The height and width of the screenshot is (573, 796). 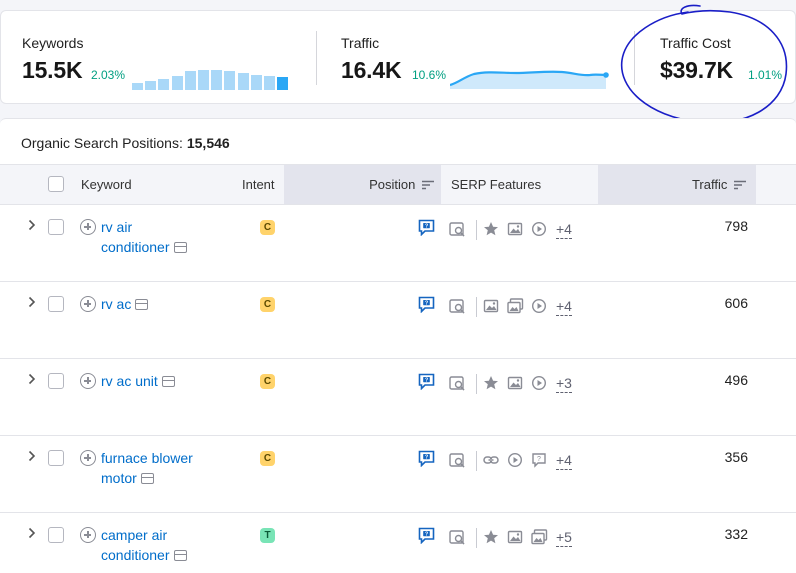 What do you see at coordinates (360, 43) in the screenshot?
I see `traffic-label: Traffic` at bounding box center [360, 43].